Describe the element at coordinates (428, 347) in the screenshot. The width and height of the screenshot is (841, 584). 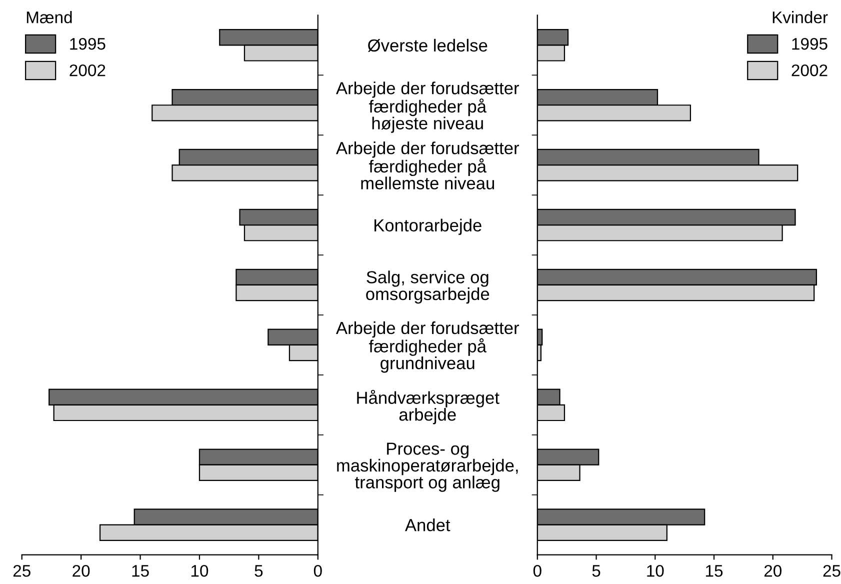
I see `y-tick-label: Arbejde der forudsætter færdigheder på grundniveau` at that location.